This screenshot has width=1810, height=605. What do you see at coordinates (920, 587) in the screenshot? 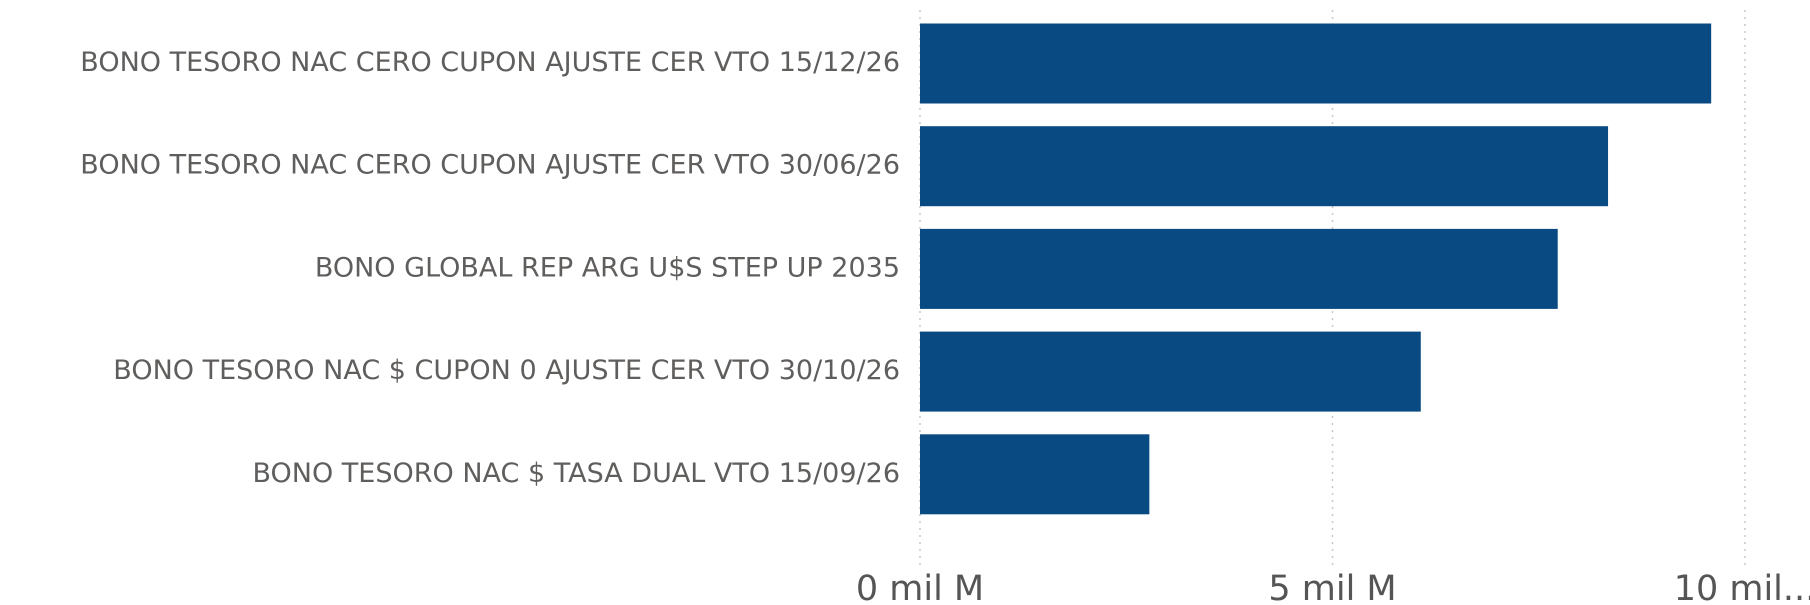
I see `x-tick-label: 0 mil M` at bounding box center [920, 587].